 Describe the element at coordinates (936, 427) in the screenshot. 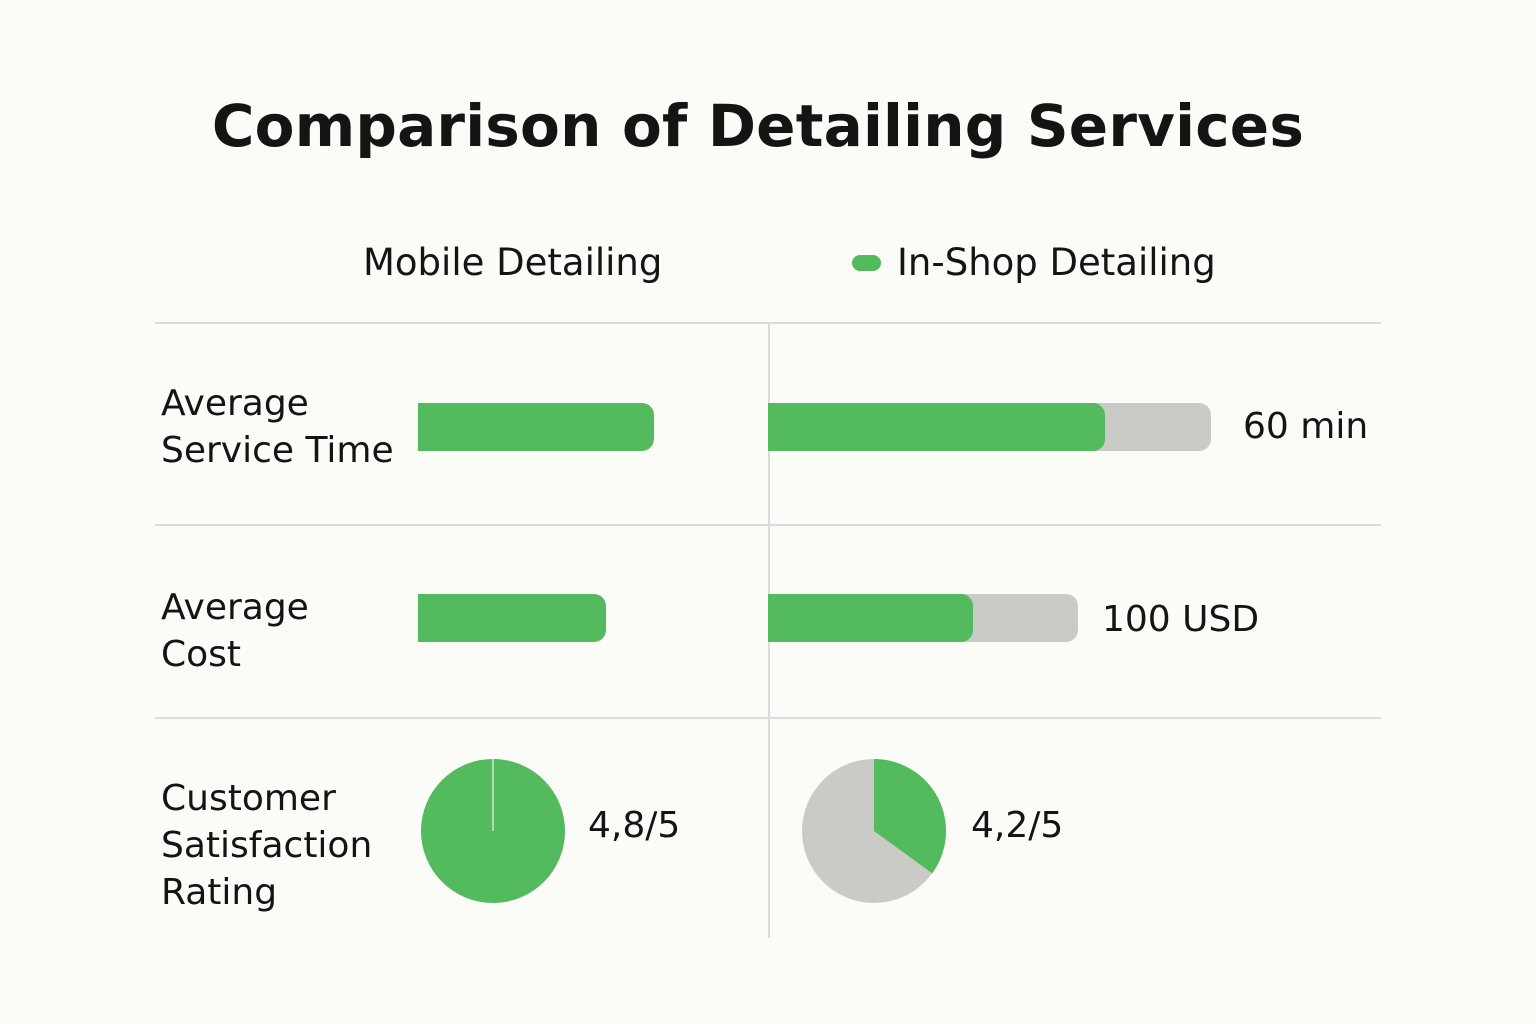

I see `bar-inshop-service-time` at that location.